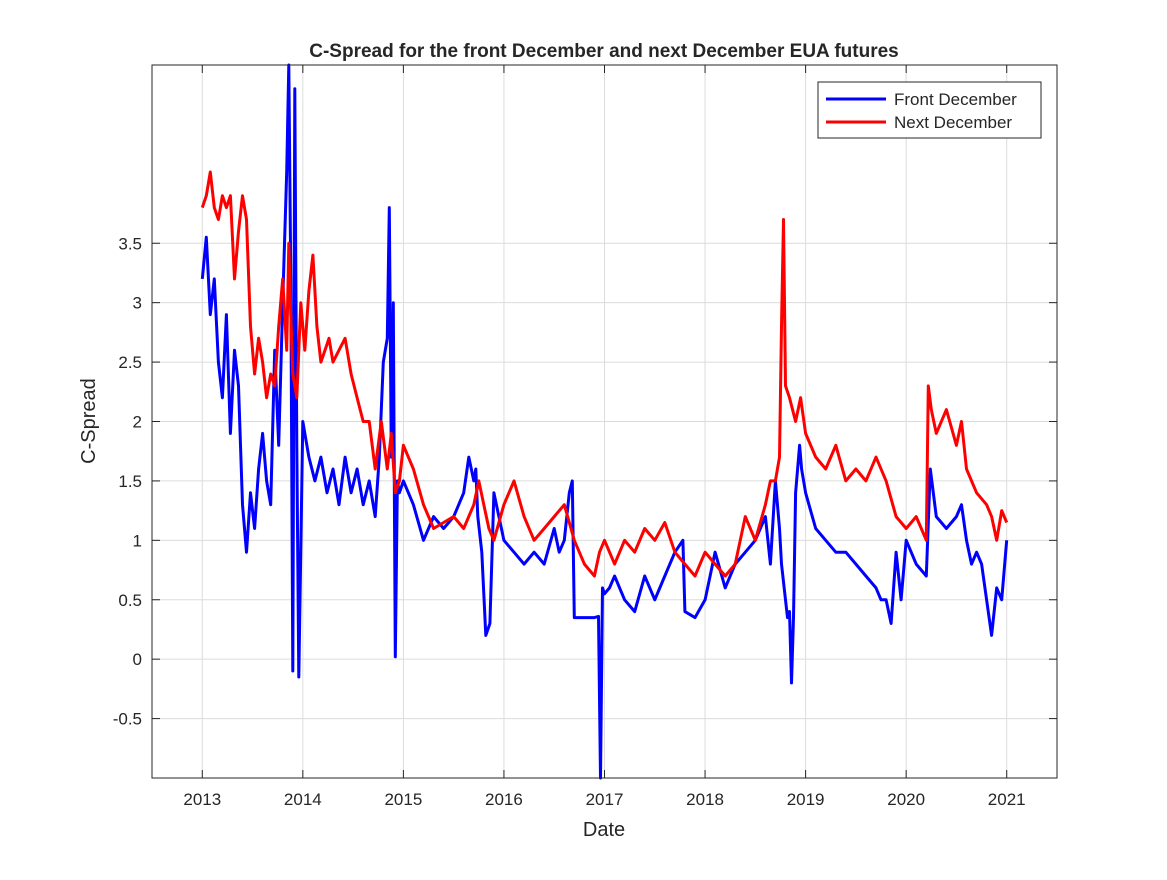  What do you see at coordinates (130, 362) in the screenshot?
I see `y-tick-label: 2.5` at bounding box center [130, 362].